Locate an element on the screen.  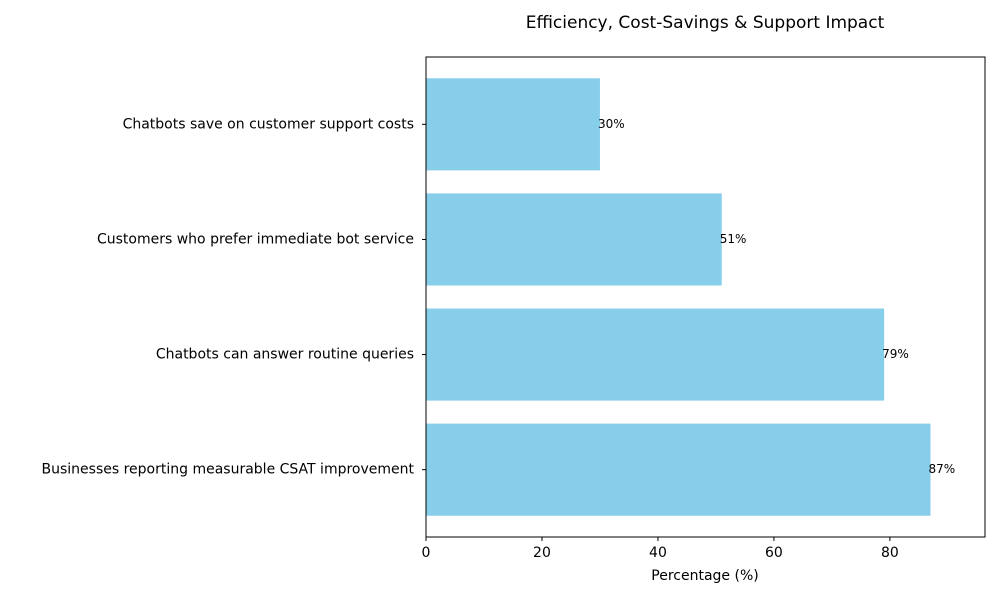
data-label: 51% is located at coordinates (733, 239).